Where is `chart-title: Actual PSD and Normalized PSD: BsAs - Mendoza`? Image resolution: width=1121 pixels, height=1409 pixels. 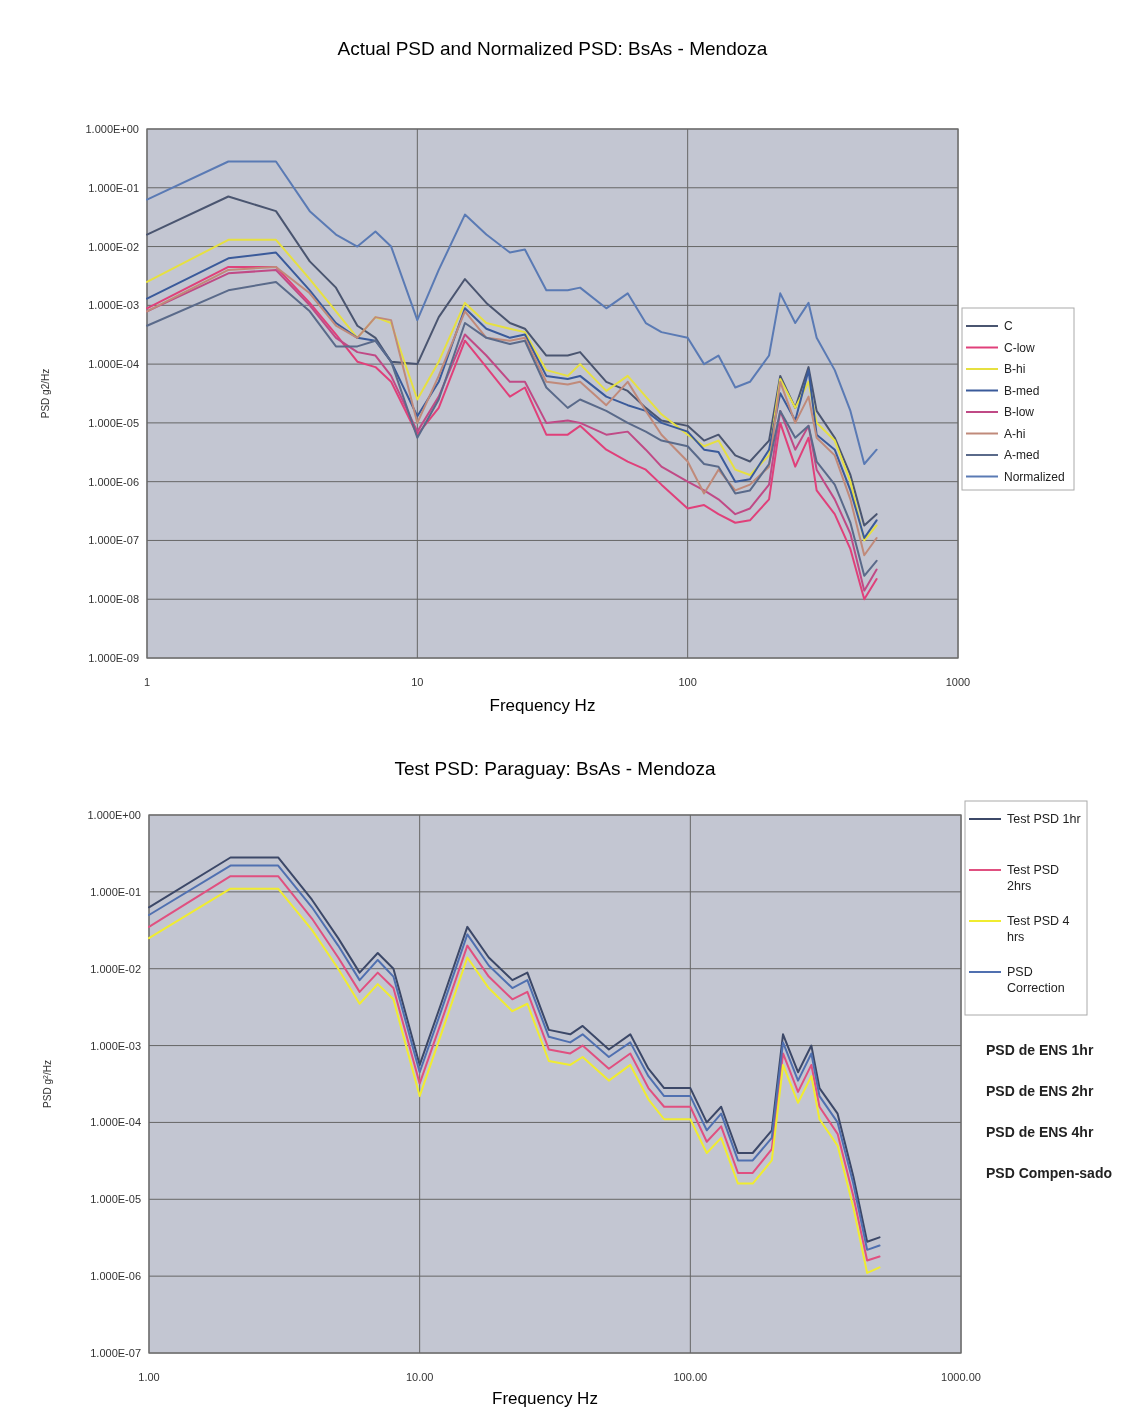 chart-title: Actual PSD and Normalized PSD: BsAs - Mendoza is located at coordinates (552, 48).